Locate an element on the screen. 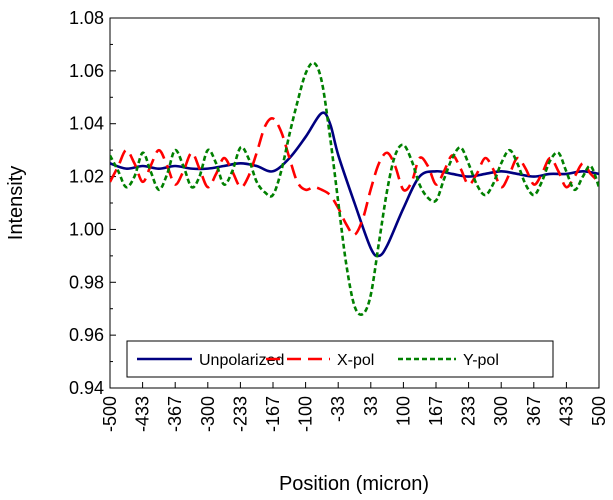 Image resolution: width=613 pixels, height=500 pixels. x-tick-label: -433 is located at coordinates (143, 414).